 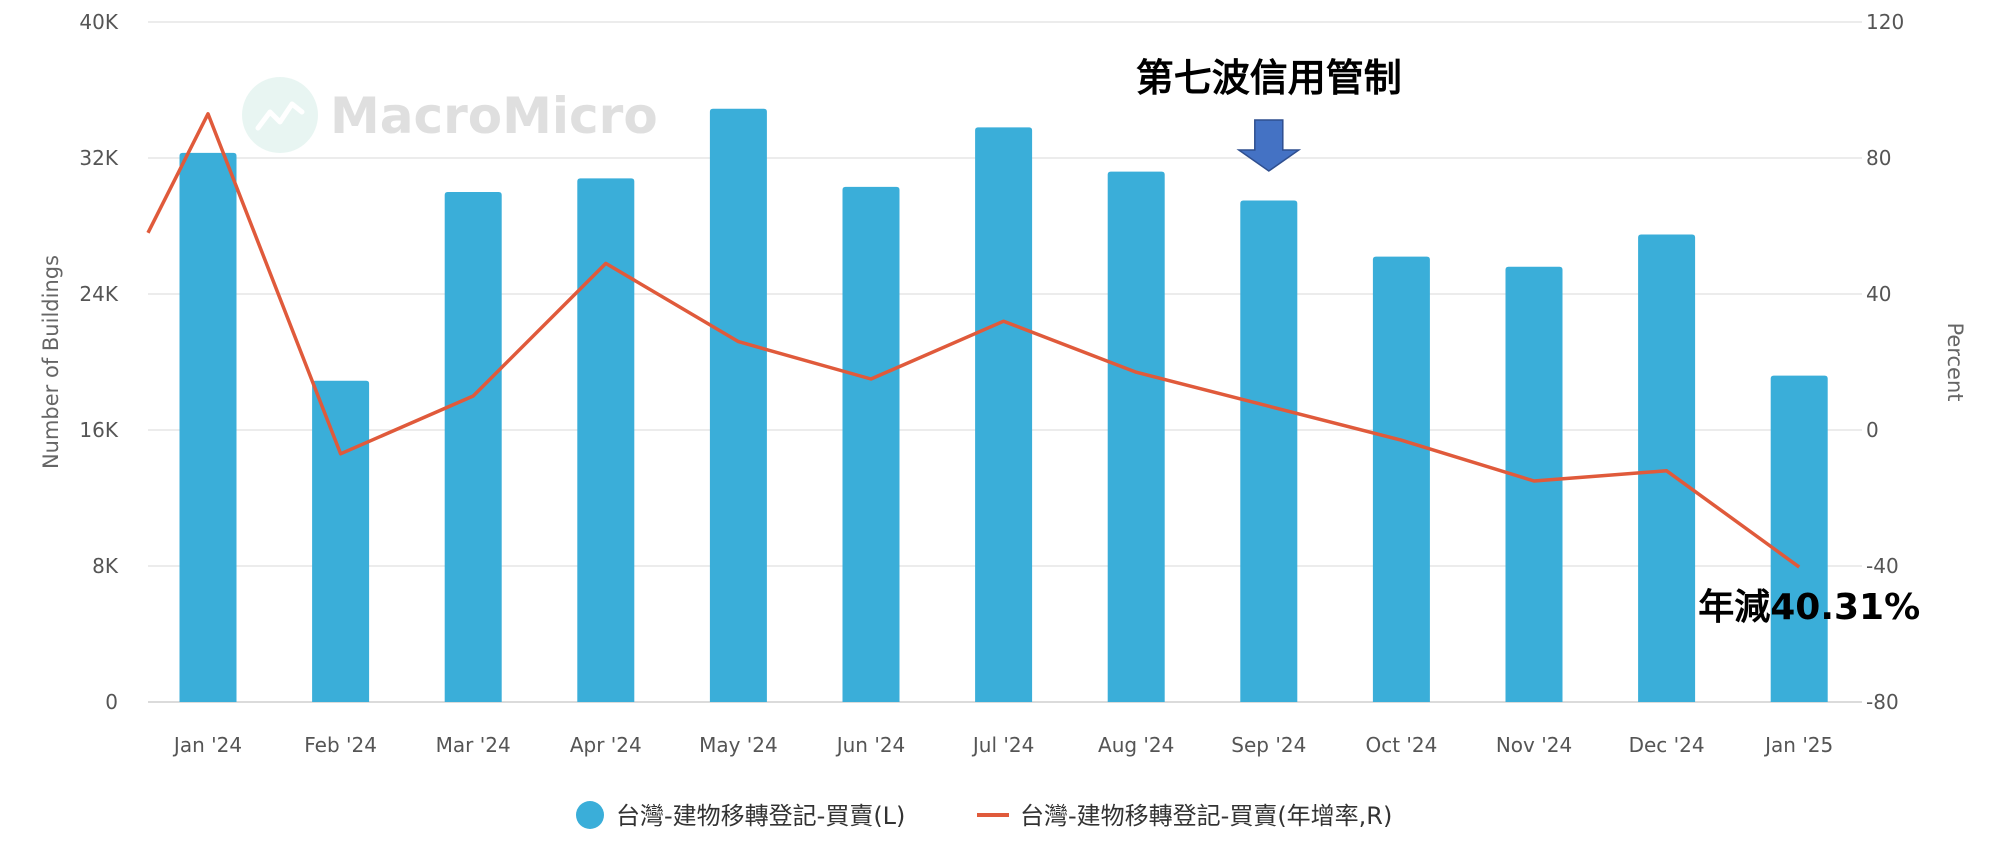 I want to click on left-tick-label: 0, so click(x=111, y=702).